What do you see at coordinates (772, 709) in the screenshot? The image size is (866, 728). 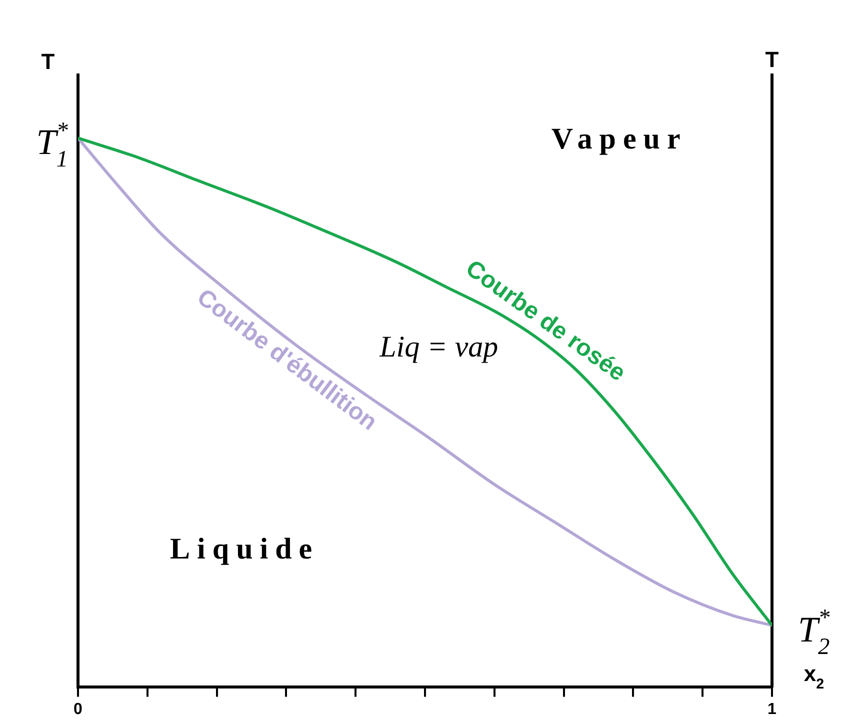 I see `x-tick-label: 1` at bounding box center [772, 709].